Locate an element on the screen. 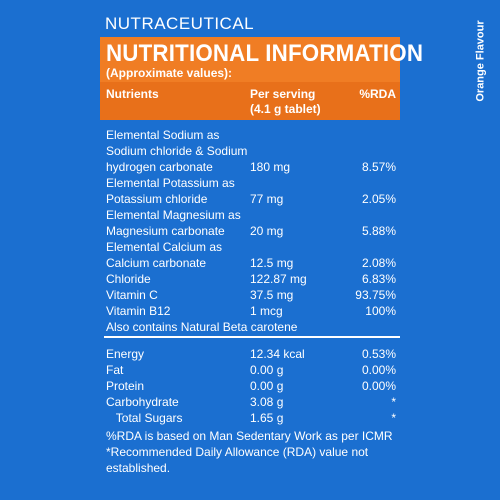 This screenshot has width=500, height=500. table-row: Chloride 122.87 mg 6.83% is located at coordinates (251, 279).